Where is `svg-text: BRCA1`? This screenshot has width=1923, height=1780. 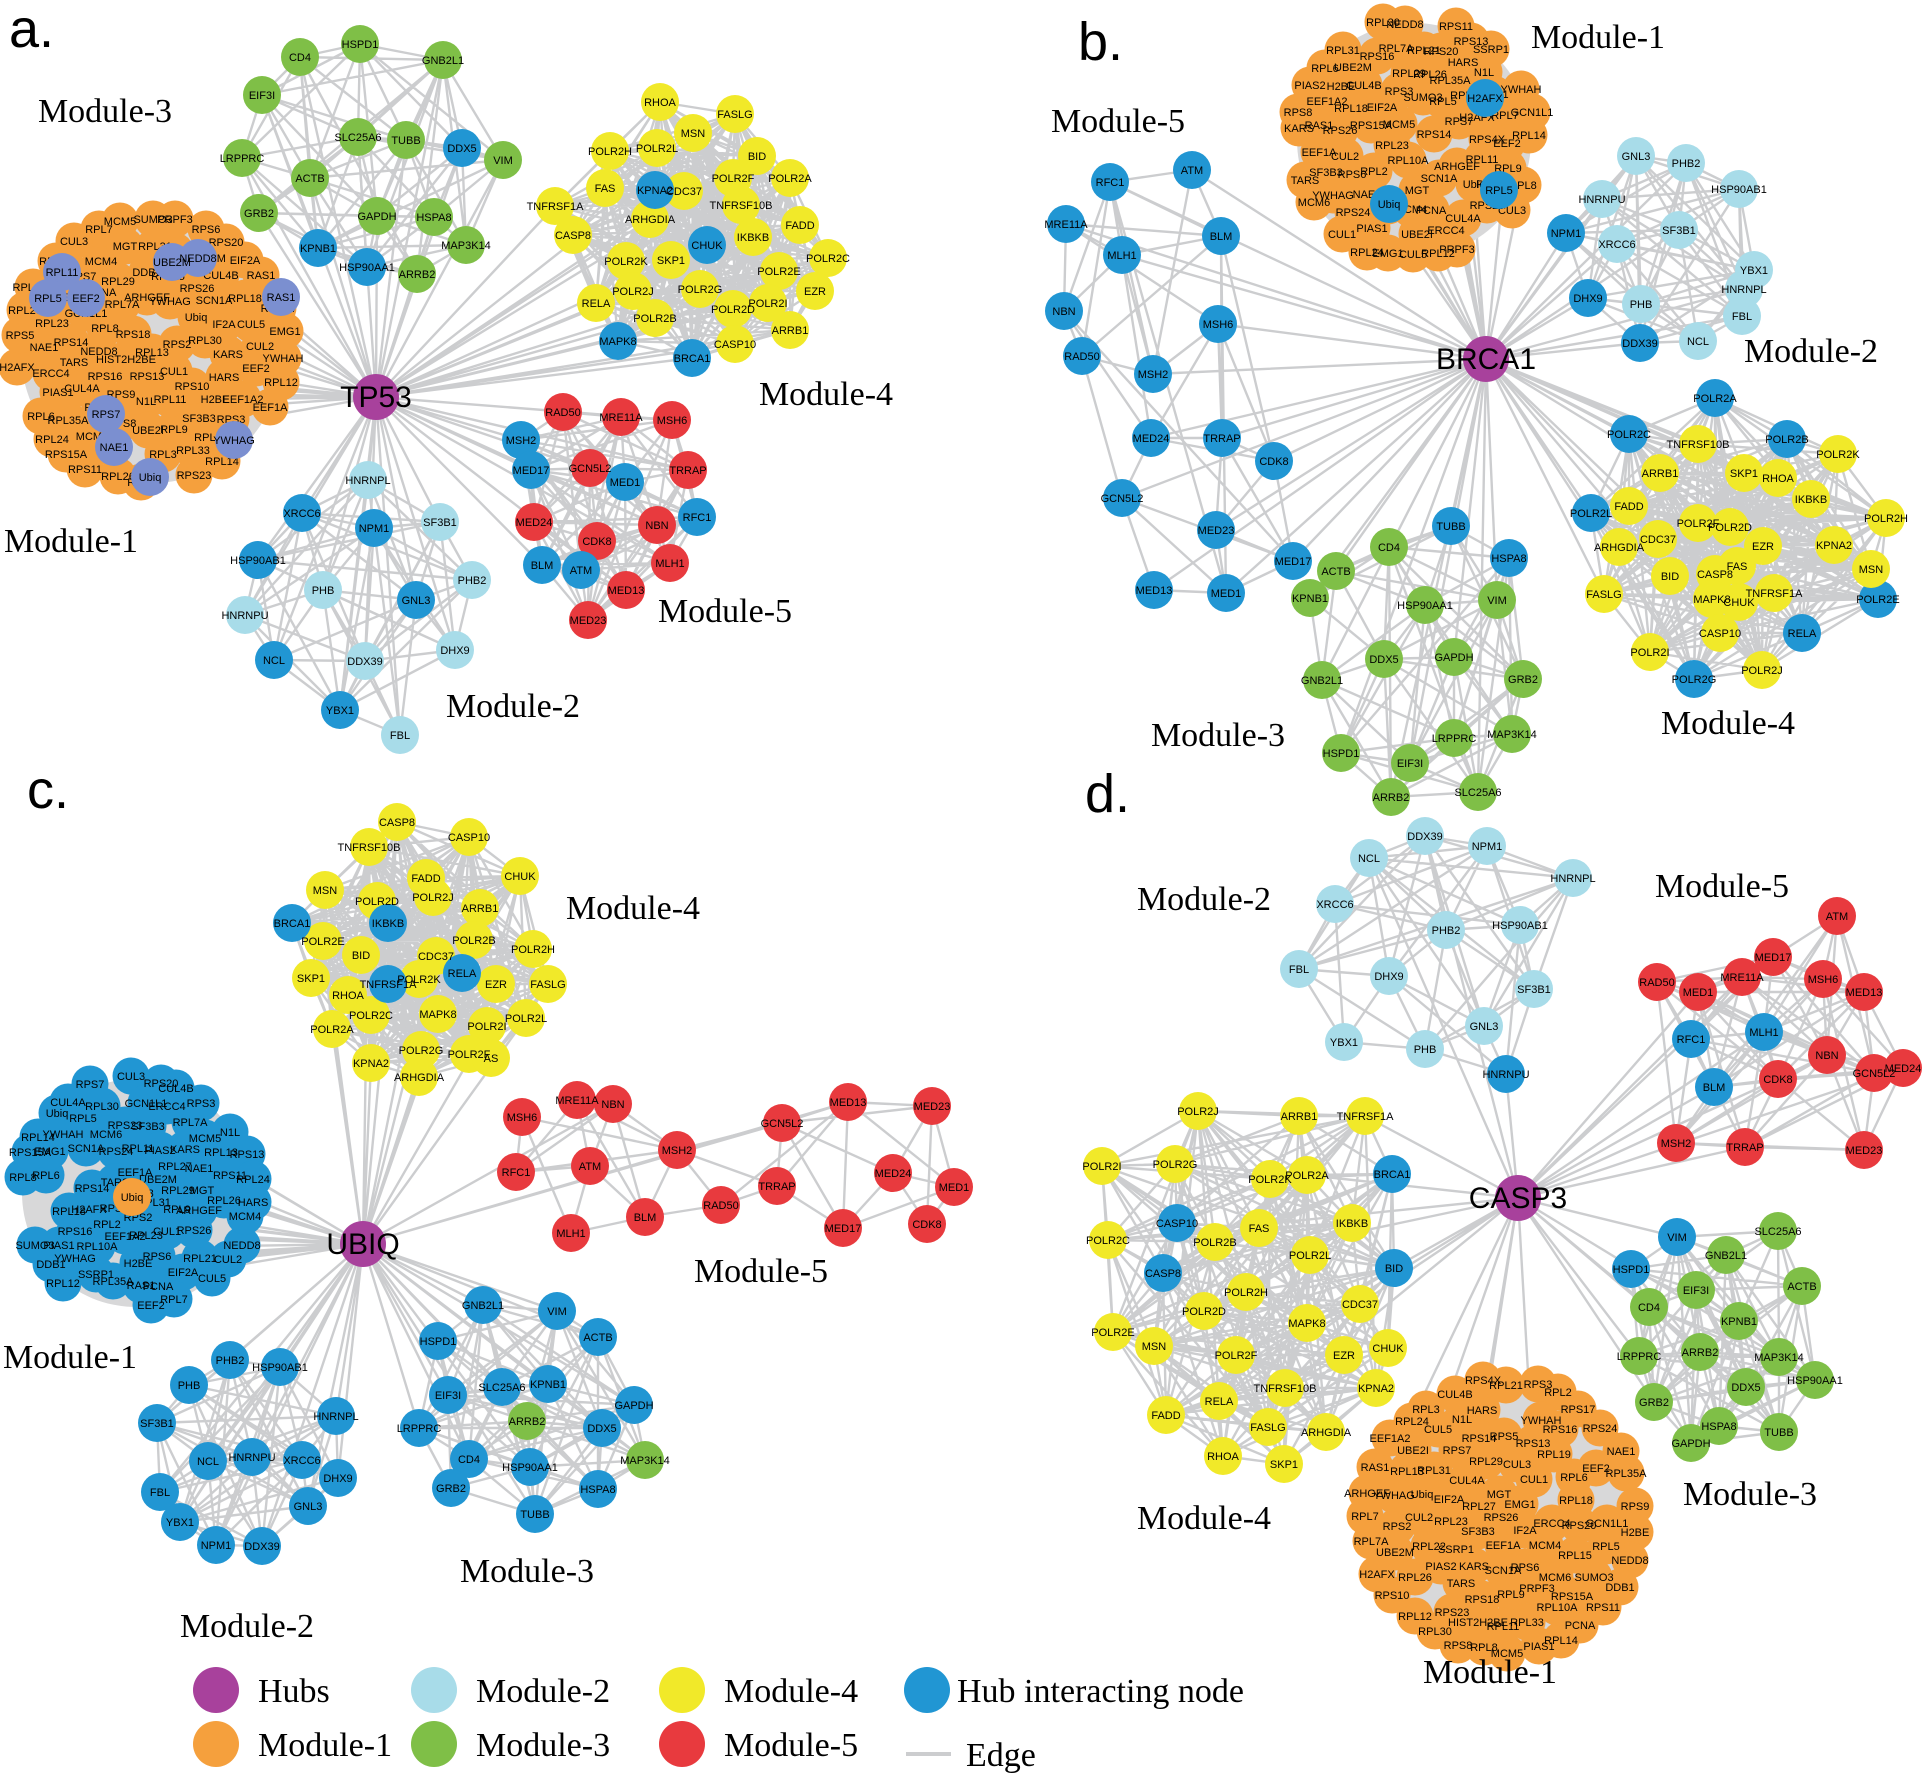
svg-text: BRCA1 is located at coordinates (692, 359).